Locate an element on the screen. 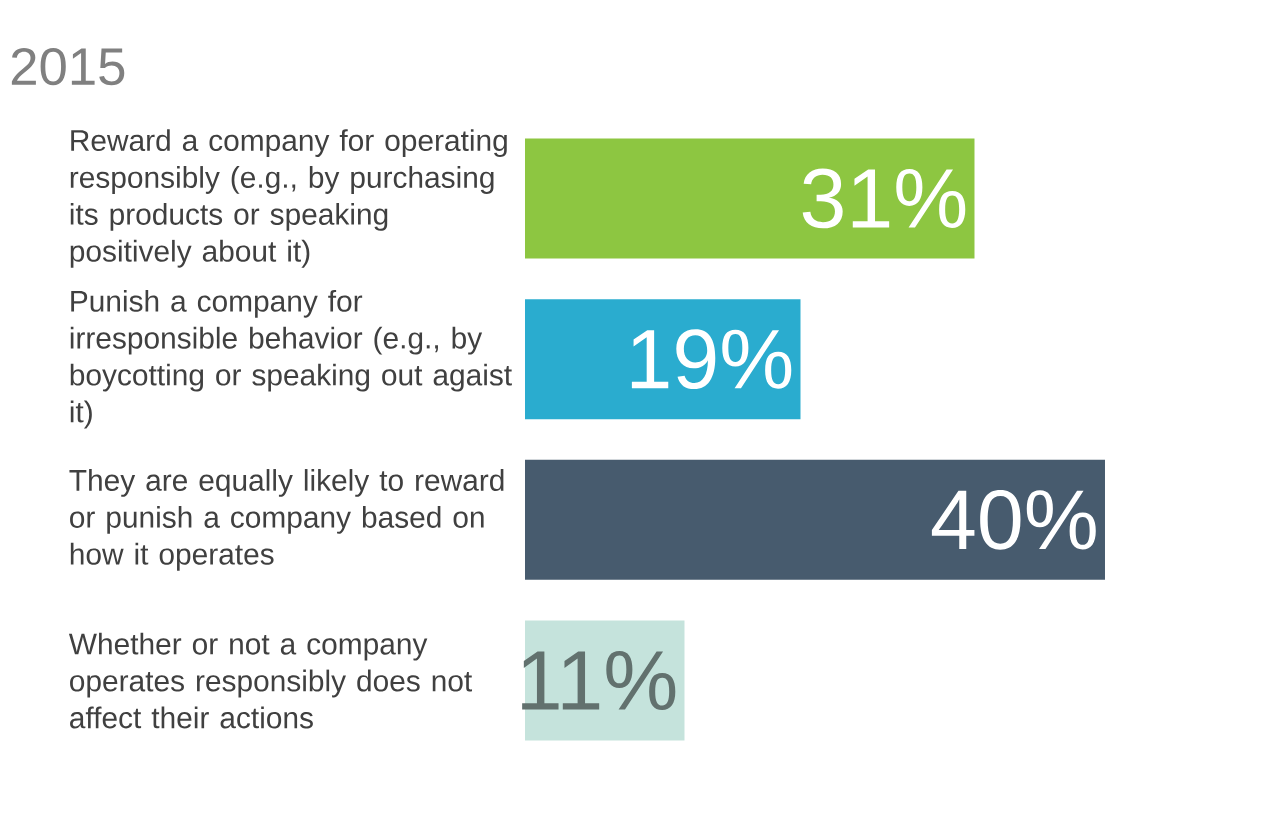 This screenshot has height=817, width=1276. data-label: 31% is located at coordinates (884, 198).